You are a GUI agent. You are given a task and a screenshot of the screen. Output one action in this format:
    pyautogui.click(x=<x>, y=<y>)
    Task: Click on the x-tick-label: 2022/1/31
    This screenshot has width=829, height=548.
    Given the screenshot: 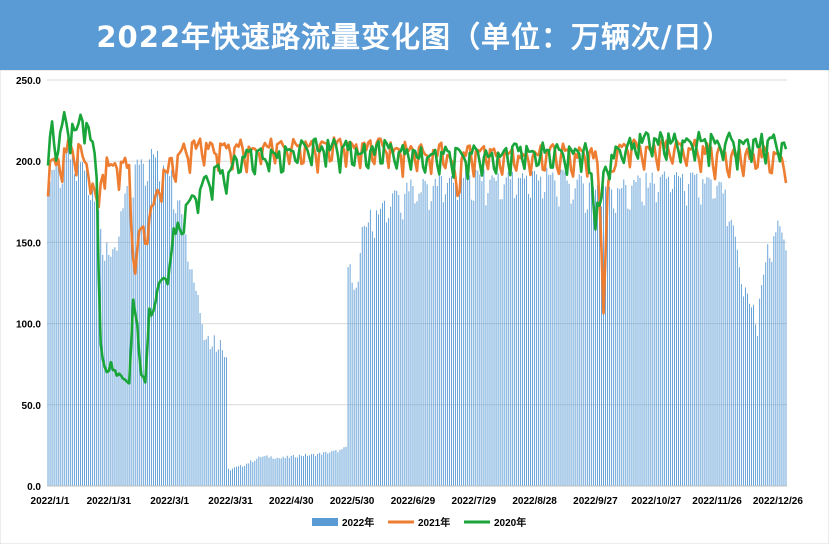 What is the action you would take?
    pyautogui.click(x=109, y=501)
    